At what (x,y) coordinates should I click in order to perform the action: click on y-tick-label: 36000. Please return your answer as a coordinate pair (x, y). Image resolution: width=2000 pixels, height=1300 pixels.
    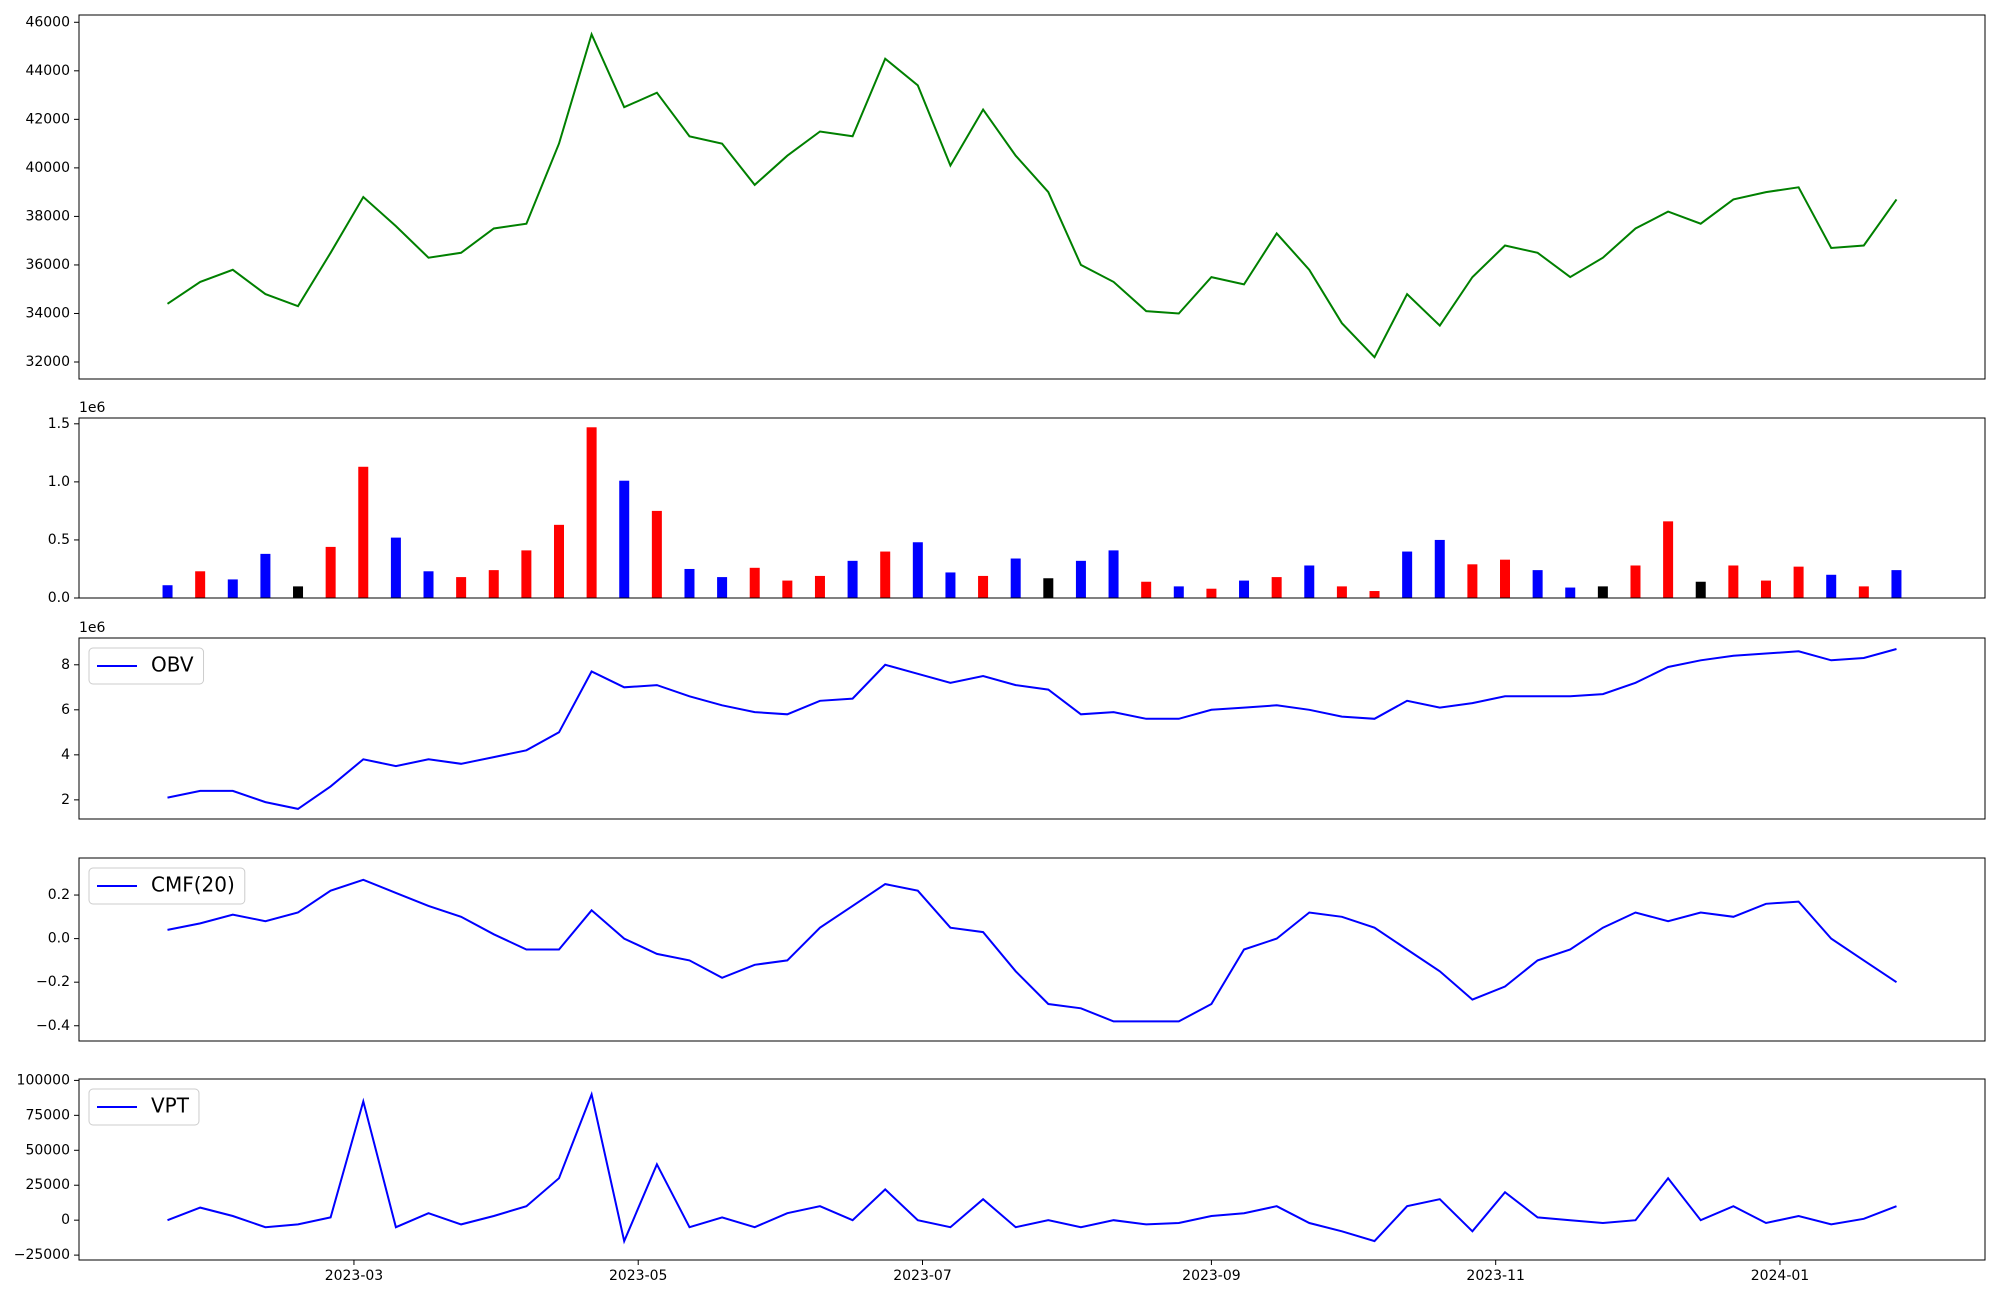
    Looking at the image, I should click on (47, 265).